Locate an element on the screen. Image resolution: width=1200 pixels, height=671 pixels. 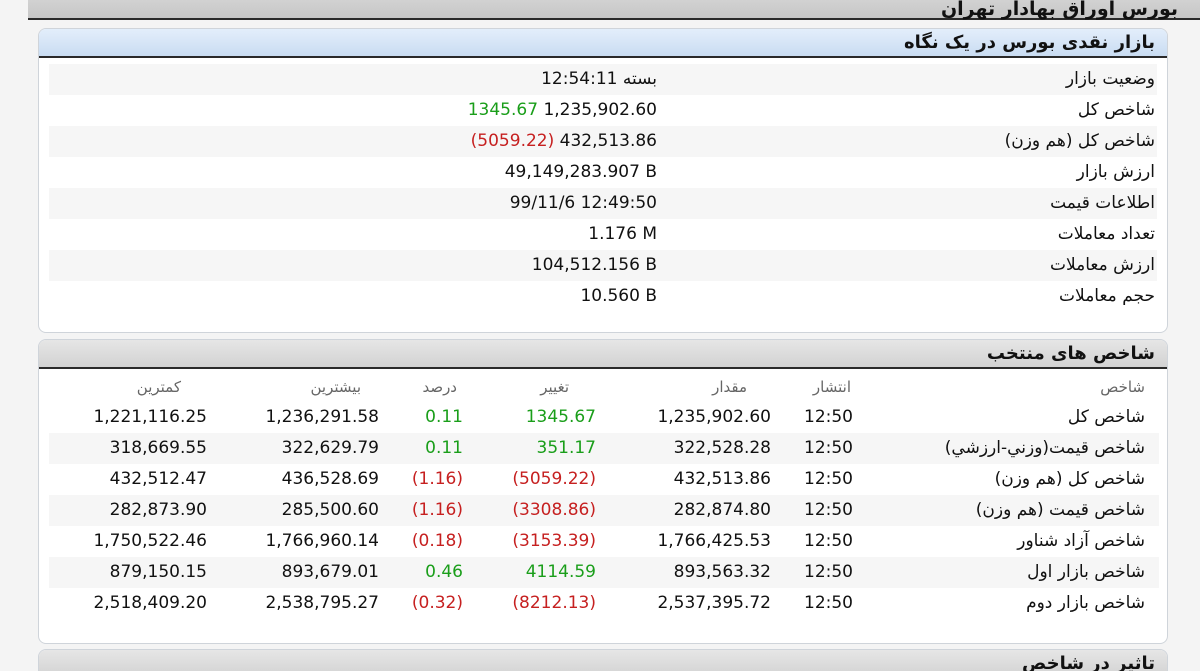
index-name-link: شاخص کل is located at coordinates (1106, 417).